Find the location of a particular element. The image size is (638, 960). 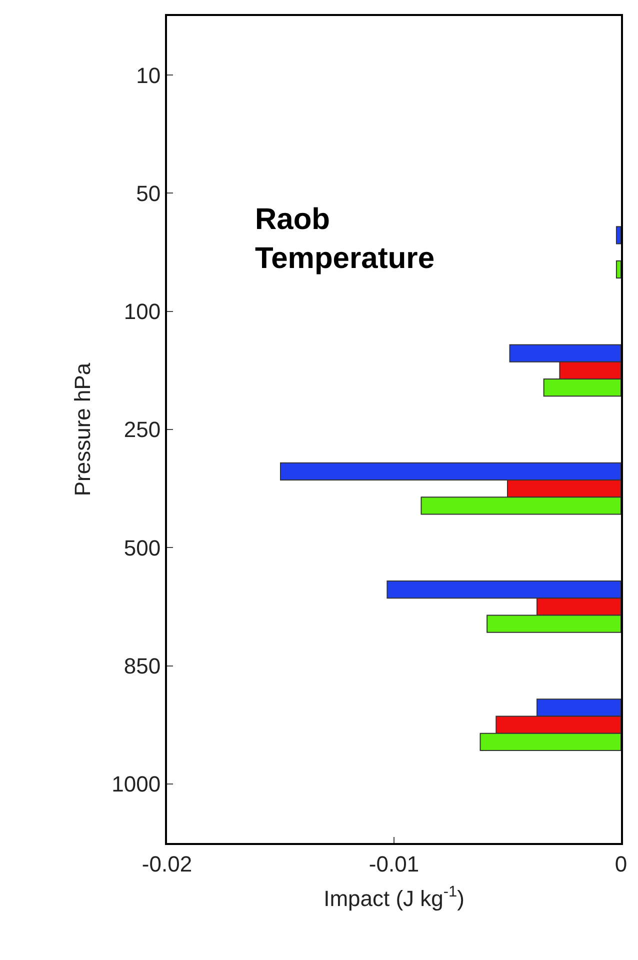

y-tick-label: 100 is located at coordinates (142, 311).